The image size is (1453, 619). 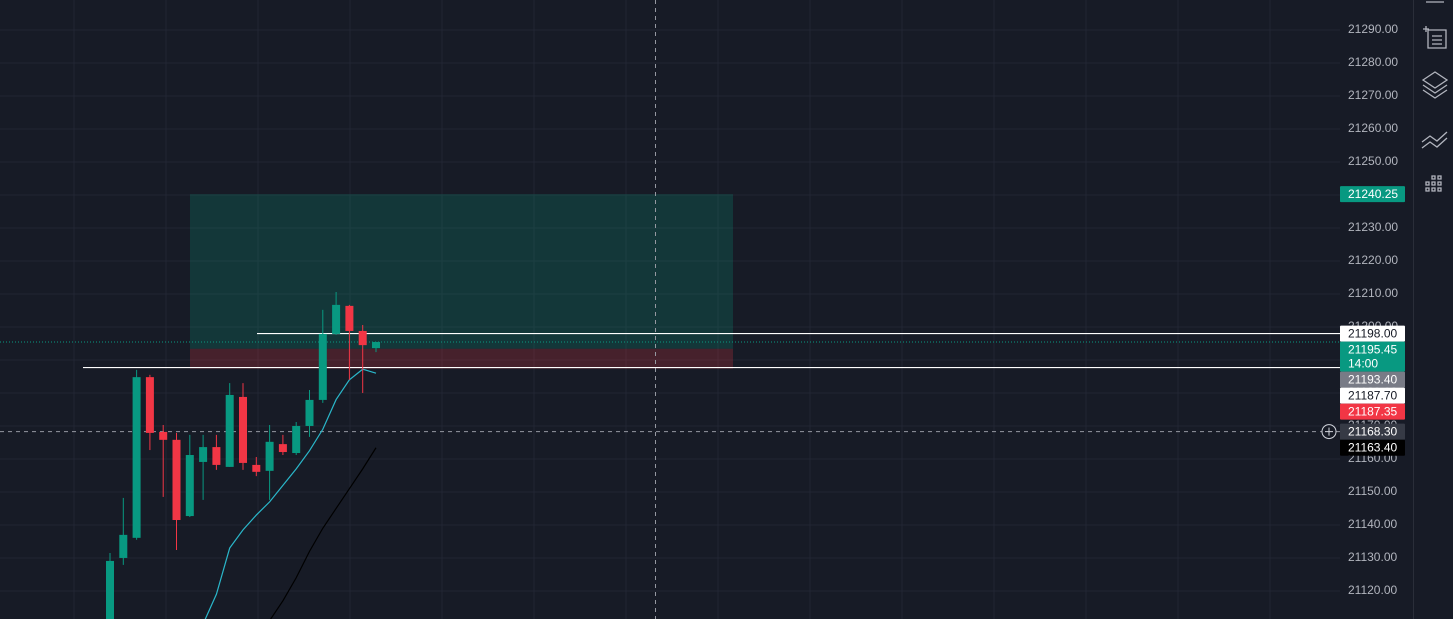 What do you see at coordinates (1372, 557) in the screenshot?
I see `y-tick-label: 21130.00` at bounding box center [1372, 557].